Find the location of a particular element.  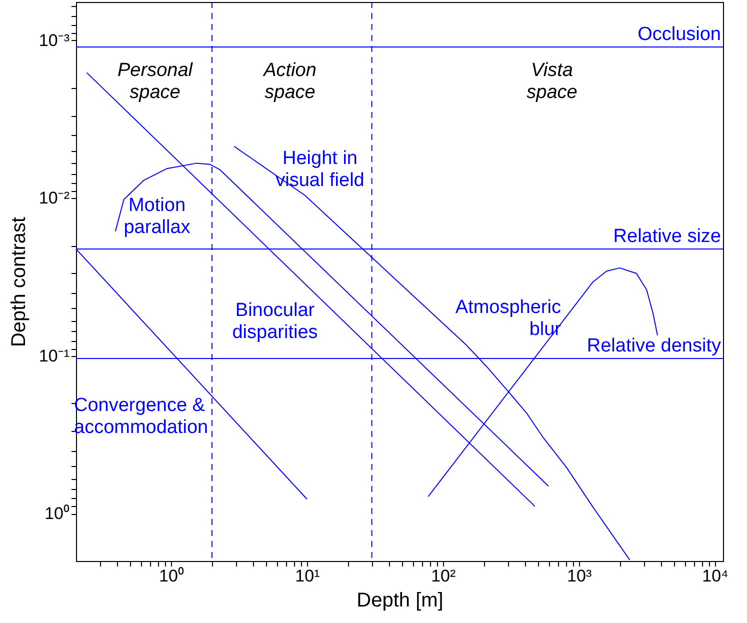

x-tick-label: 10⁴ is located at coordinates (715, 576).